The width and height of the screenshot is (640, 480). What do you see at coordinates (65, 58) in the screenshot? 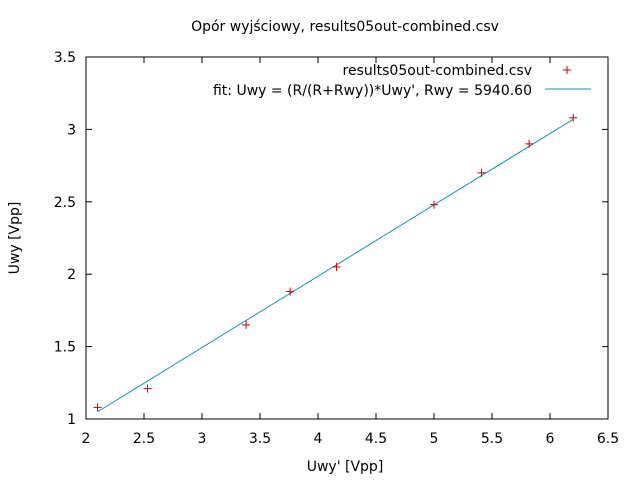
I see `y-tick-label: 3.5` at bounding box center [65, 58].